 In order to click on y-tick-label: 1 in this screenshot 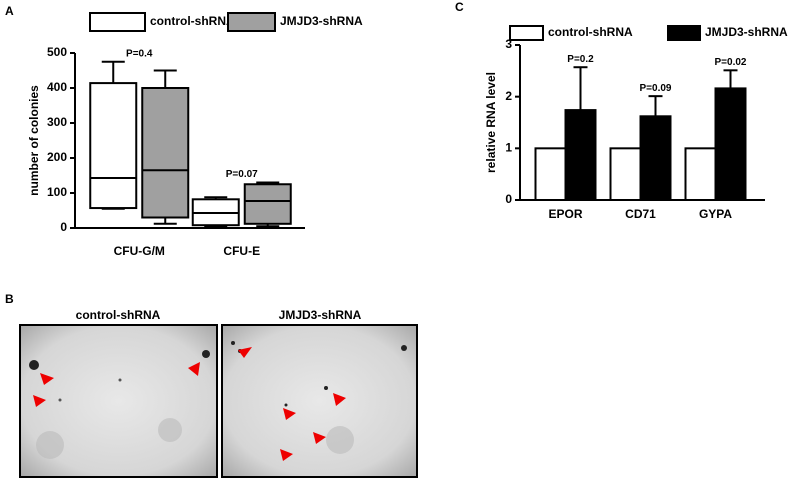, I will do `click(508, 148)`.